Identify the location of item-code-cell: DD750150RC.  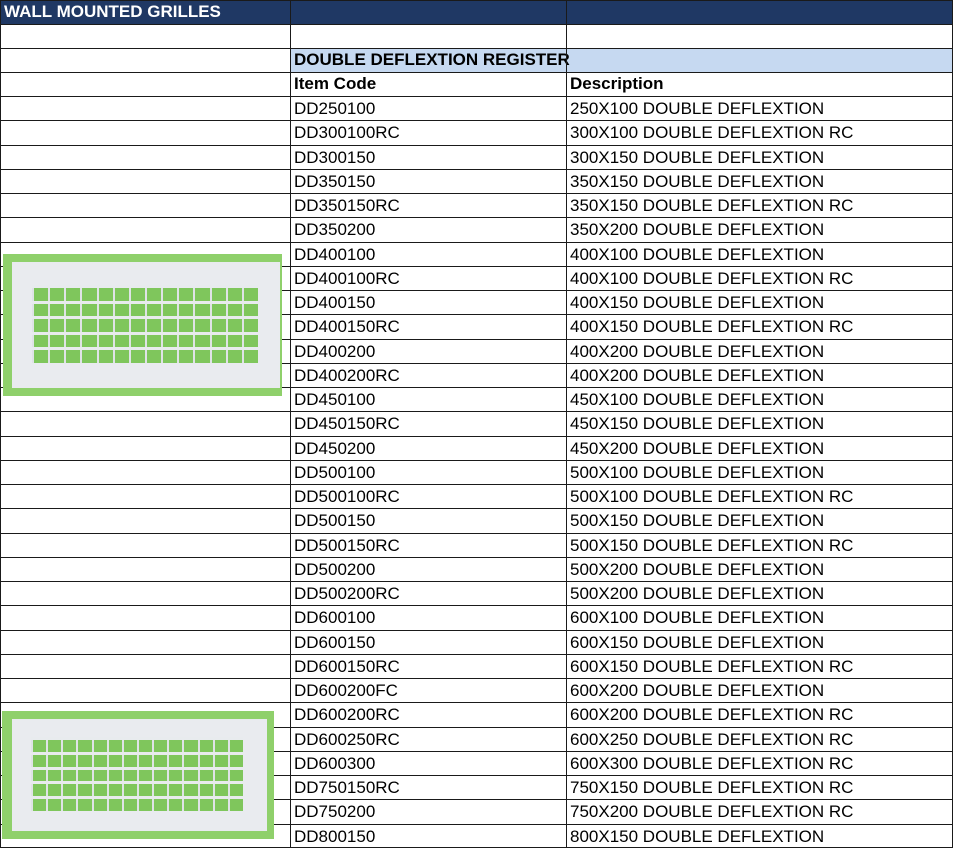
(347, 787).